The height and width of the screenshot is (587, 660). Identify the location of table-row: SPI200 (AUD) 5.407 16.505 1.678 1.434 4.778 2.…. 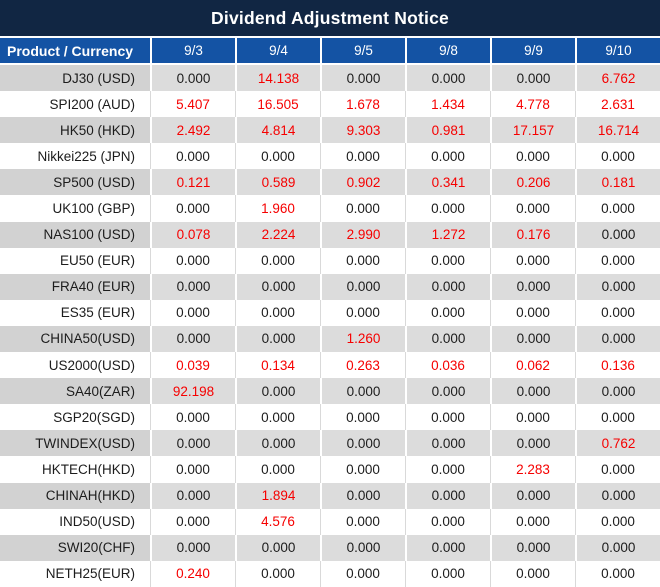
(330, 104).